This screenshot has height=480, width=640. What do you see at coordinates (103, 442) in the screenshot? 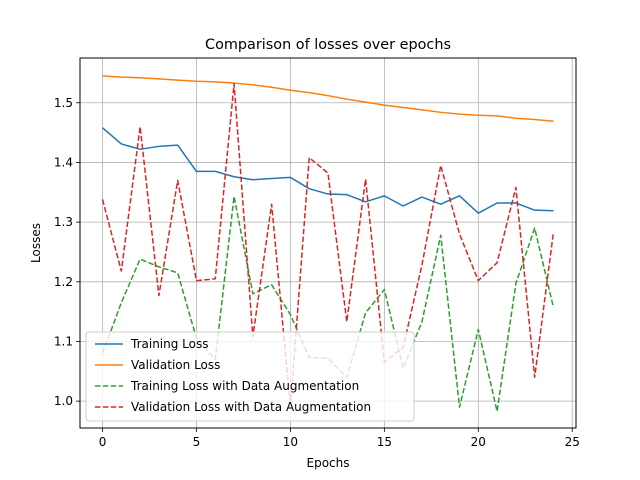
I see `x-tick-label: 0` at bounding box center [103, 442].